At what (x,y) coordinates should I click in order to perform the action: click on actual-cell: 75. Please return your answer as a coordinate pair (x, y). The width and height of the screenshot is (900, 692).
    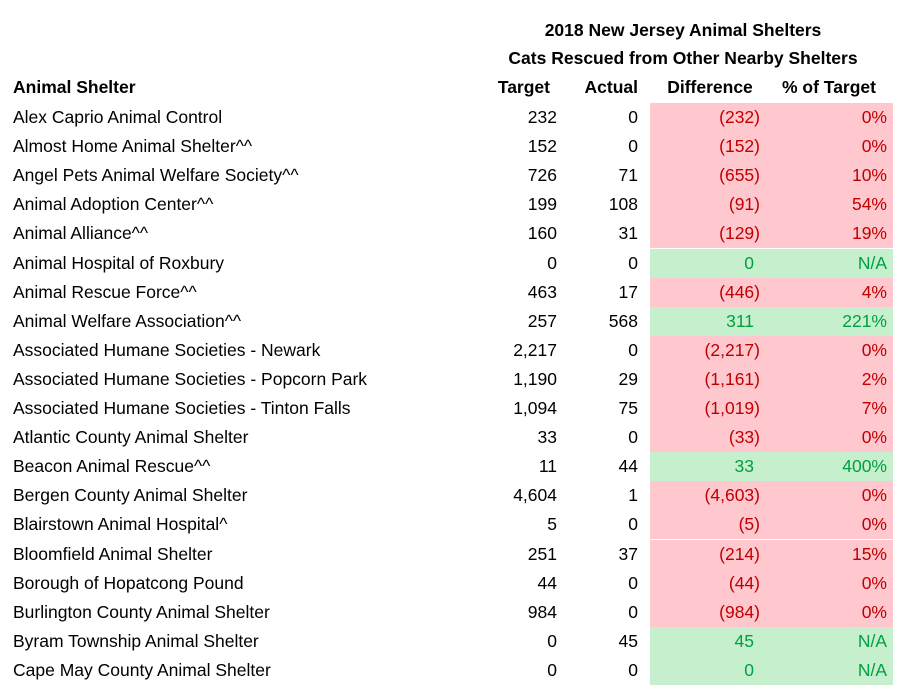
    Looking at the image, I should click on (628, 408).